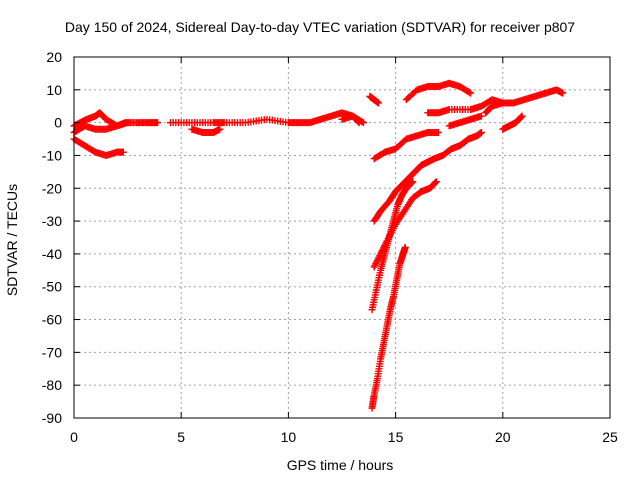 This screenshot has height=480, width=640. I want to click on series-track-d, so click(197, 123).